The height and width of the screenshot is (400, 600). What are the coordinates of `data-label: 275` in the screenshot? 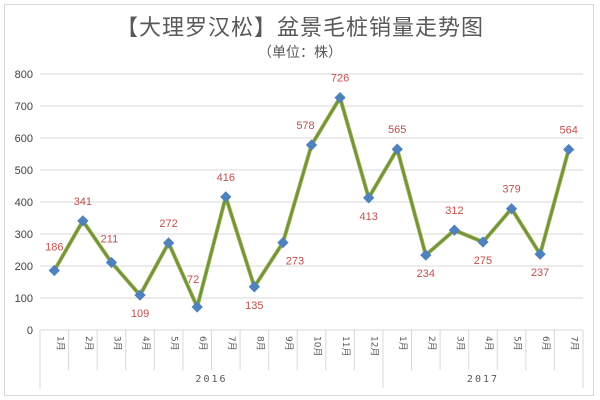 It's located at (483, 261).